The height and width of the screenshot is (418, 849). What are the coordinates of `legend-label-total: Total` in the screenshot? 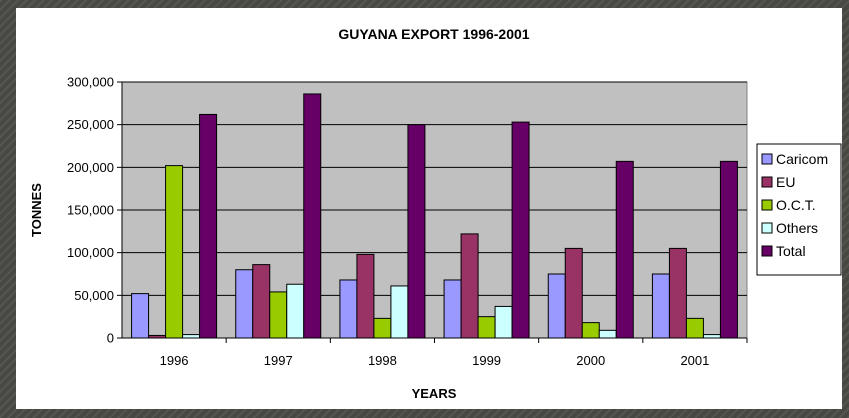 It's located at (791, 251).